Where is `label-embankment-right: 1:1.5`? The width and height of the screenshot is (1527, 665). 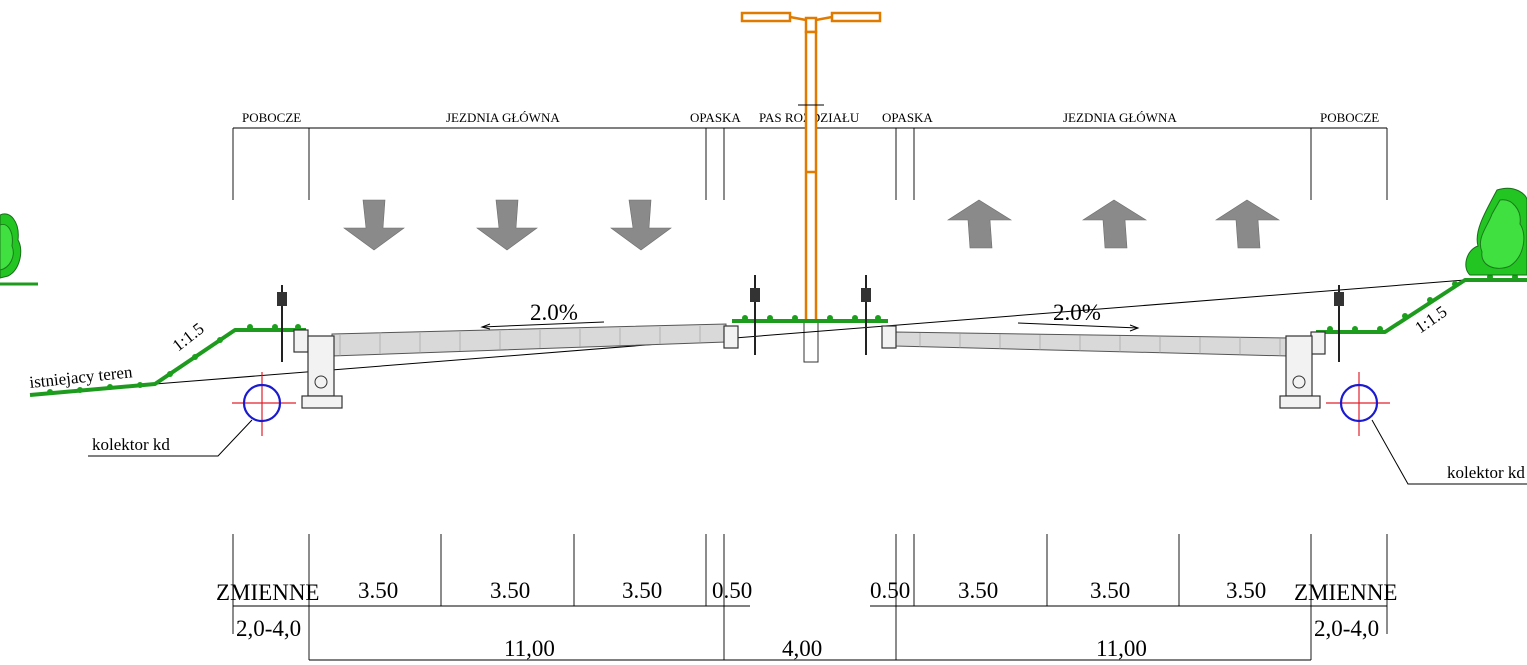 label-embankment-right: 1:1.5 is located at coordinates (1430, 319).